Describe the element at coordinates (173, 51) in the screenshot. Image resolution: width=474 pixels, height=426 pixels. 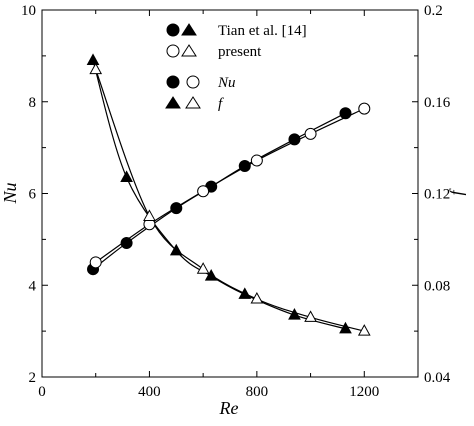
I see `legend-present-circle` at that location.